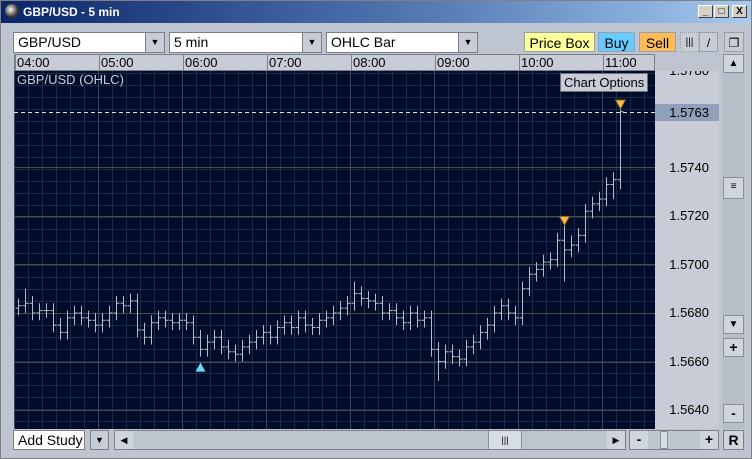 This screenshot has width=752, height=459. I want to click on zoom-slider-thumb, so click(664, 440).